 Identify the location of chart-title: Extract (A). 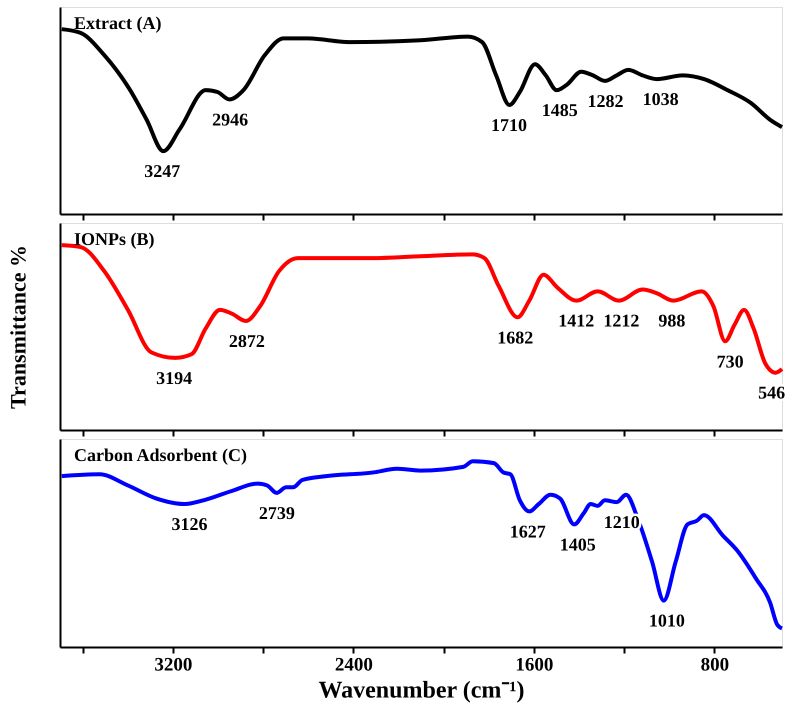
(118, 23).